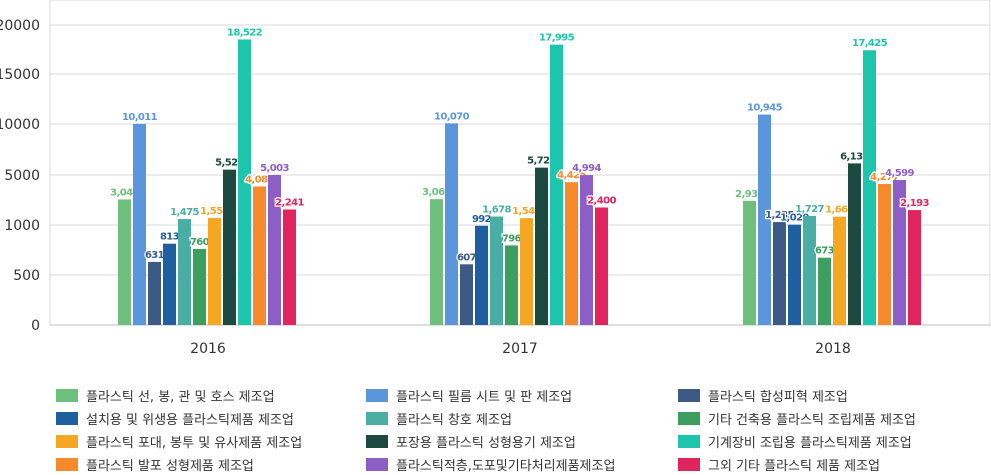  Describe the element at coordinates (809, 209) in the screenshot. I see `data-label: 1,727` at that location.